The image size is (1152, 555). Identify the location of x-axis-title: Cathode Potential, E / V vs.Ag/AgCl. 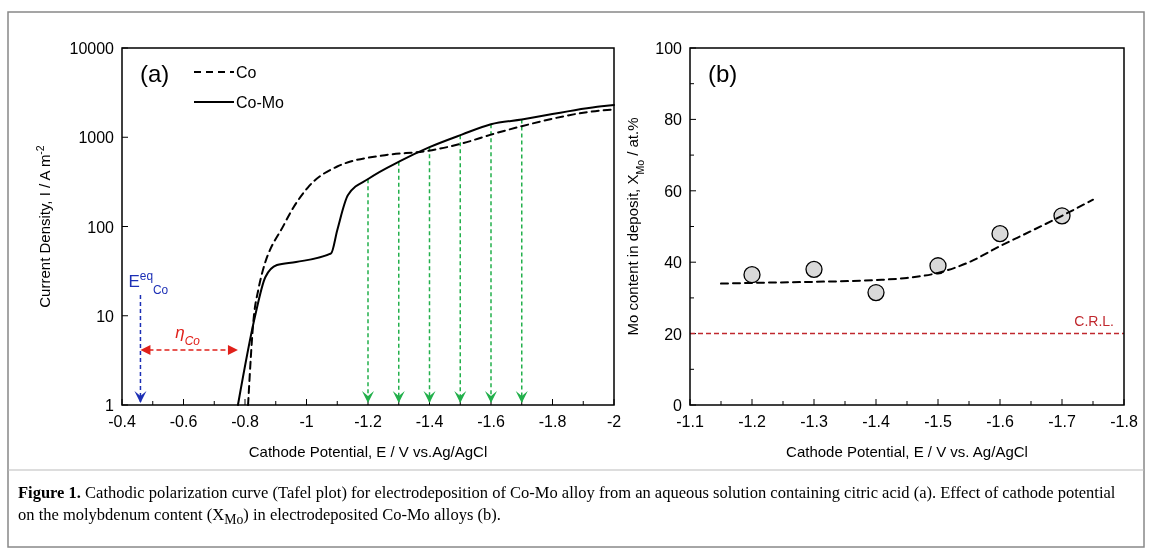
(368, 451).